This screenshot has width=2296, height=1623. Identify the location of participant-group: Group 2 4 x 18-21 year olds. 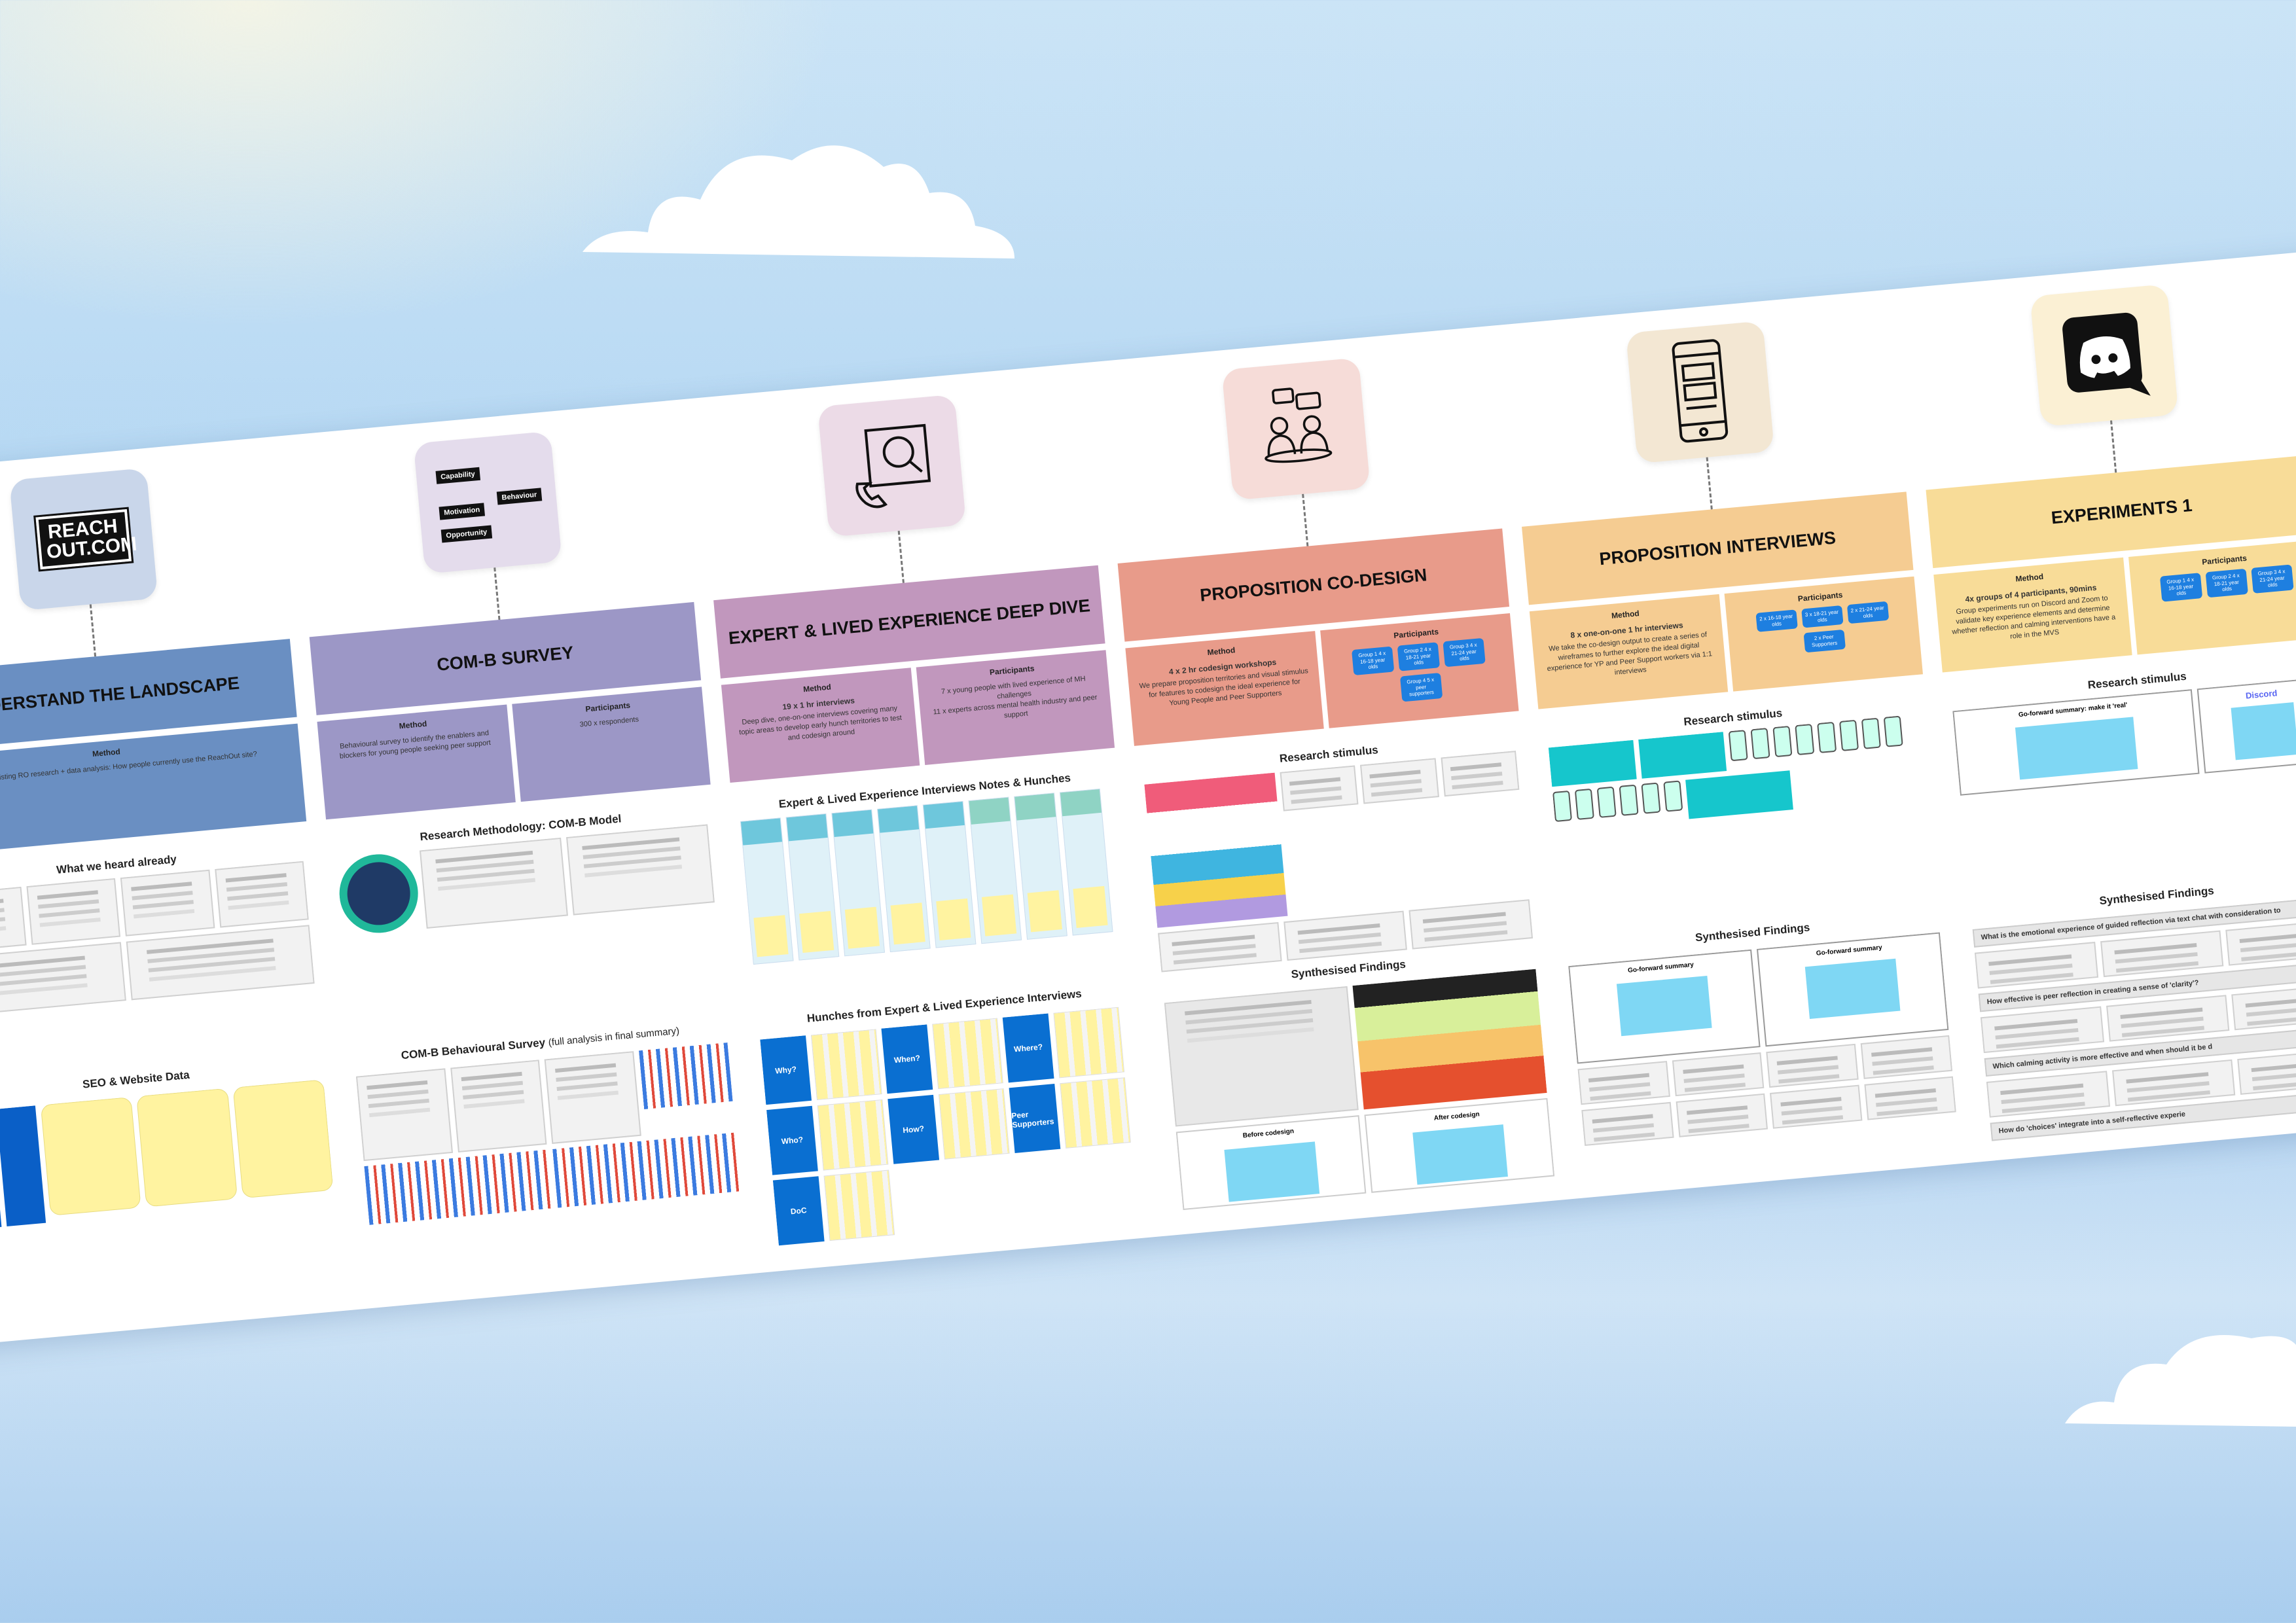
(2226, 583).